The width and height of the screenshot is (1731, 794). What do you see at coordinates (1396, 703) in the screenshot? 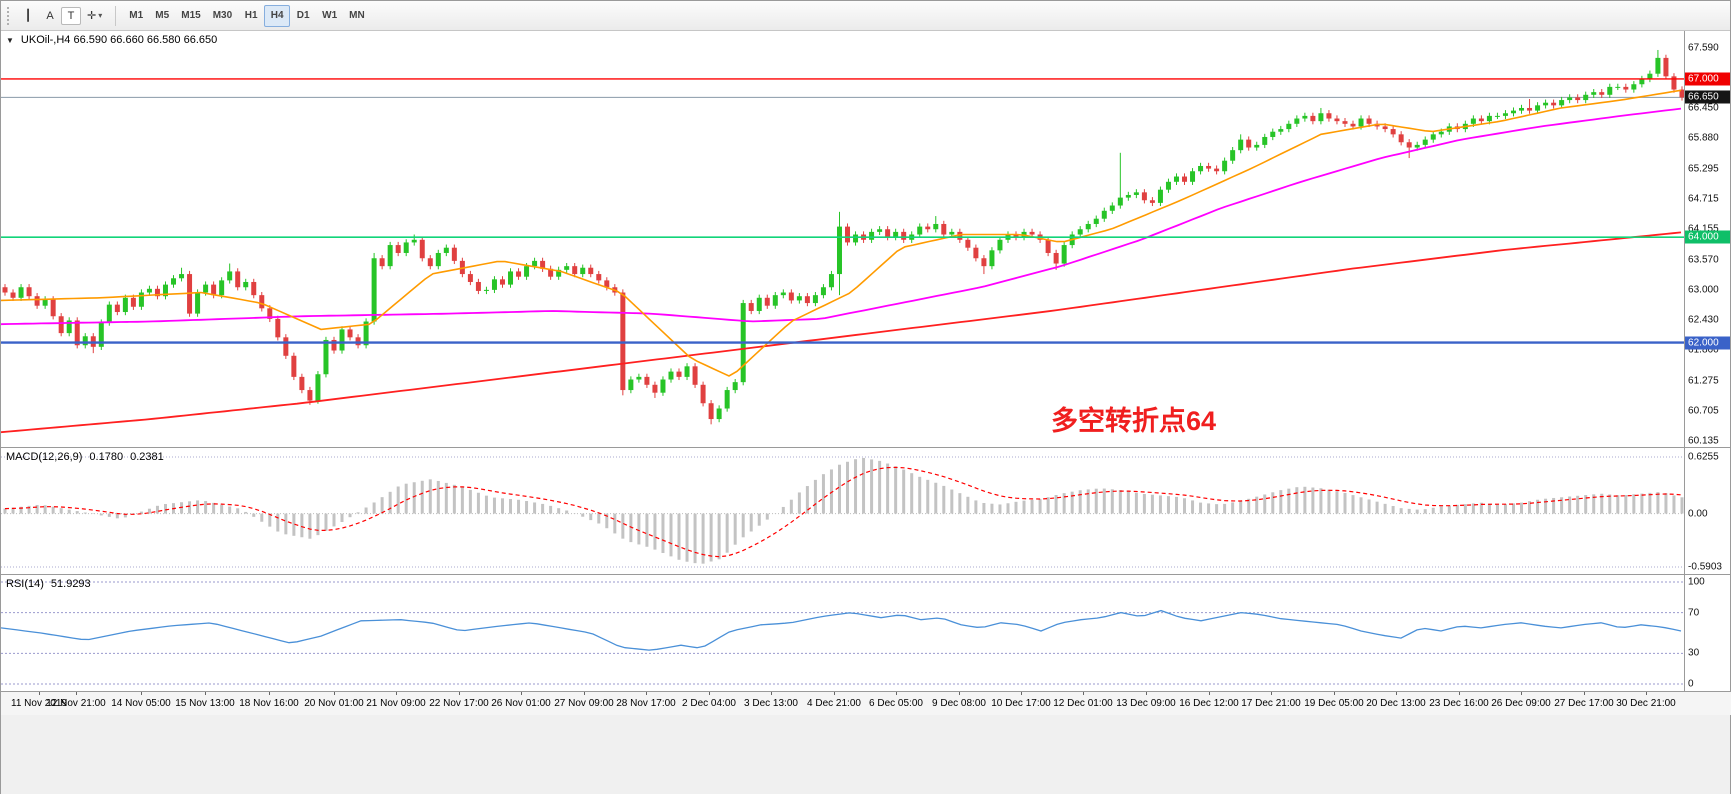
I see `time-axis-label: 20 Dec 13:00` at bounding box center [1396, 703].